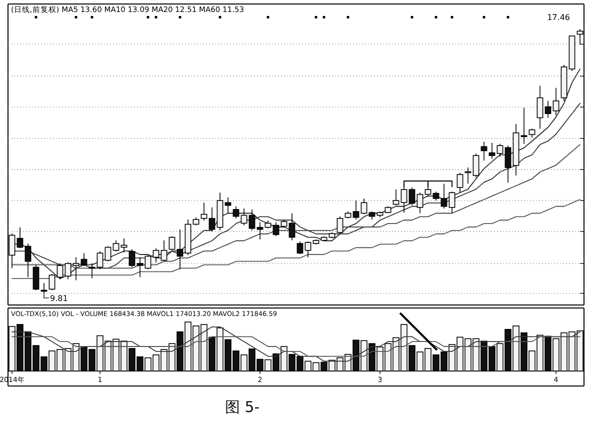  Describe the element at coordinates (558, 17) in the screenshot. I see `annotation: 17.46` at that location.